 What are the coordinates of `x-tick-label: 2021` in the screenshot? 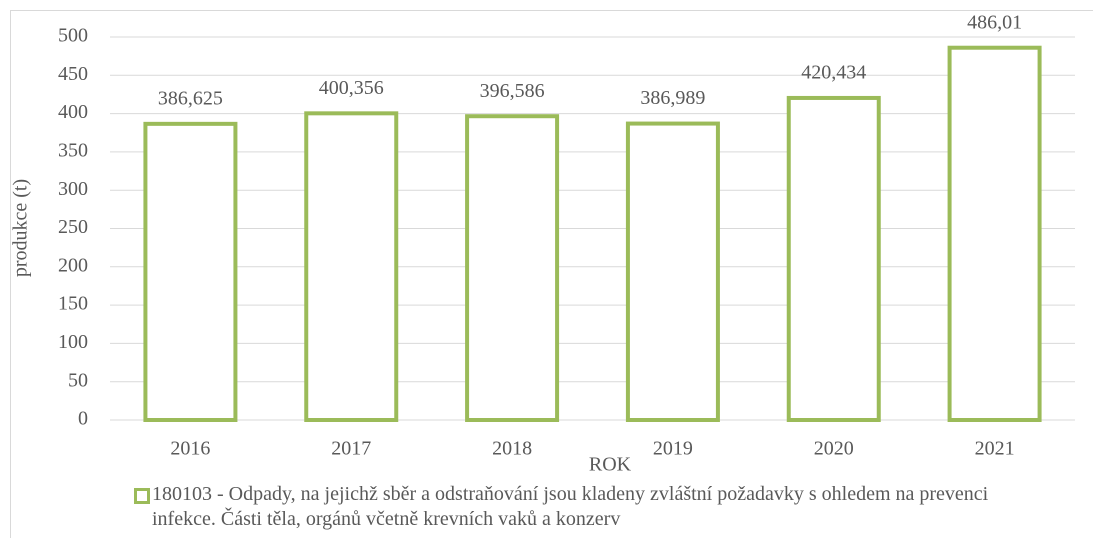 It's located at (995, 449).